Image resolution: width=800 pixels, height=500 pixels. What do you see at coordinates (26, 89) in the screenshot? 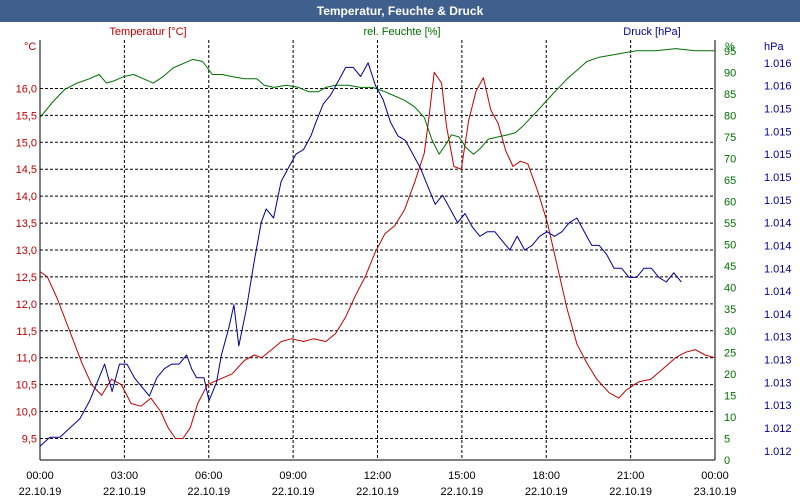
I see `temperature-tick-label: 16,0` at bounding box center [26, 89].